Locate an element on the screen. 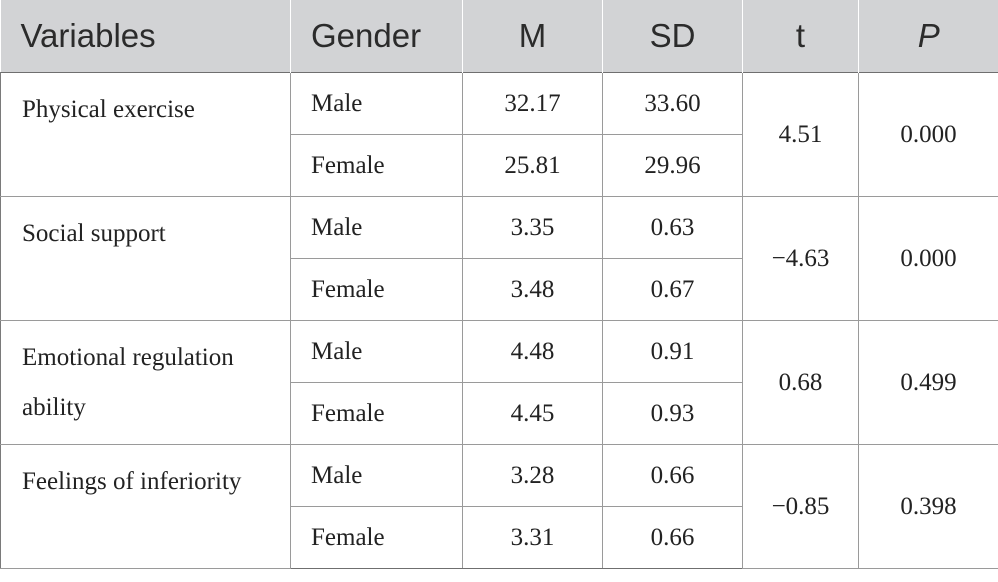 This screenshot has width=998, height=582. variable-name: Emotional regulation ability is located at coordinates (145, 382).